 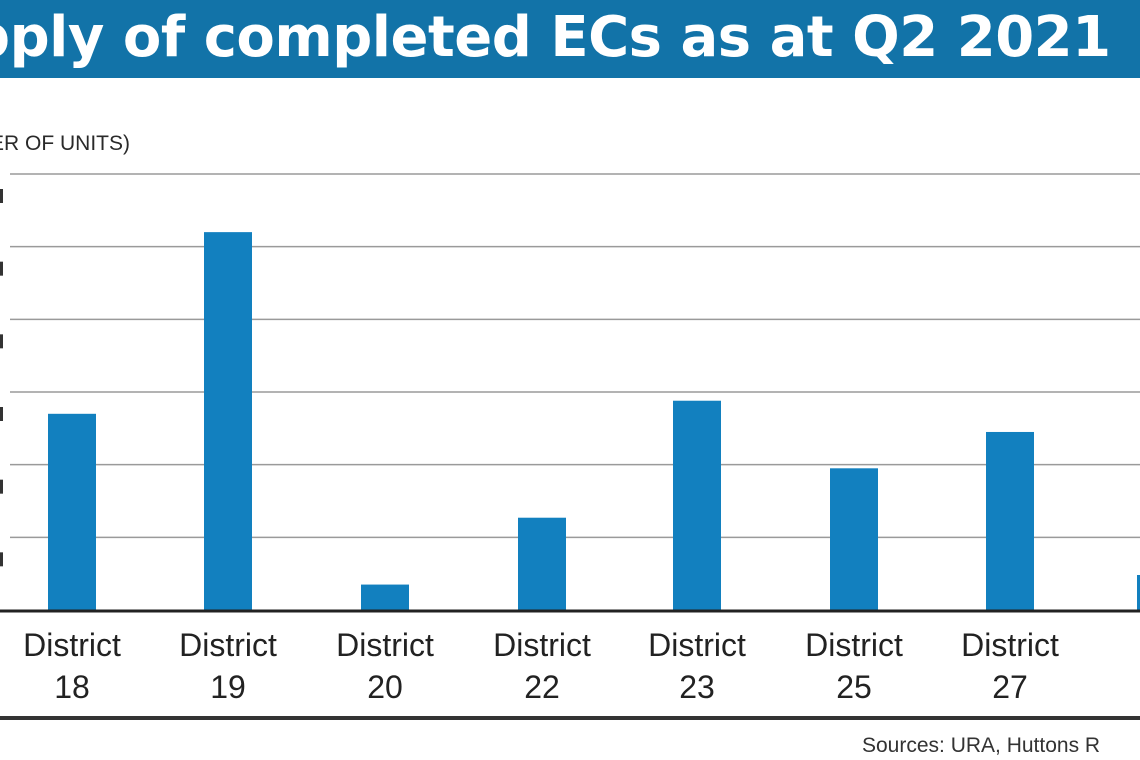 What do you see at coordinates (72, 666) in the screenshot?
I see `x-tick-label: District 18` at bounding box center [72, 666].